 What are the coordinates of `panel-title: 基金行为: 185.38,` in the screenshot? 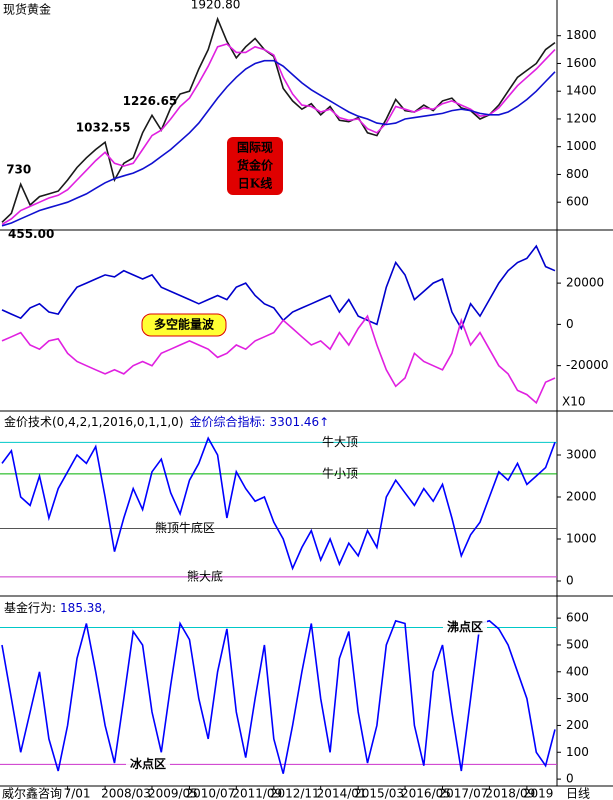 It's located at (55, 607).